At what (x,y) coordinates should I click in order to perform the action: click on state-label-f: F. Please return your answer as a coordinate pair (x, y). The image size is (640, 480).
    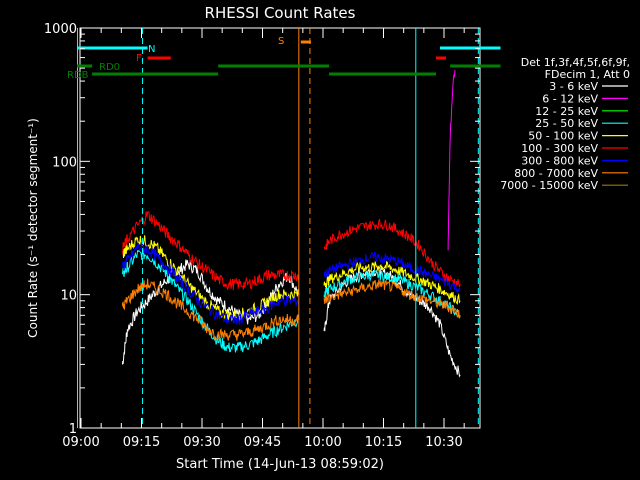
    Looking at the image, I should click on (139, 58).